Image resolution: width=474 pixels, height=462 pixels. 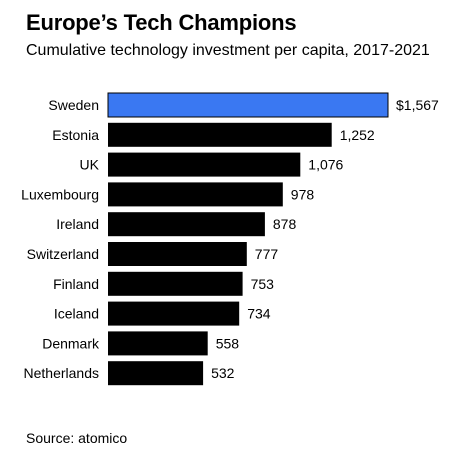 I want to click on value-label-finland: 753, so click(x=263, y=284).